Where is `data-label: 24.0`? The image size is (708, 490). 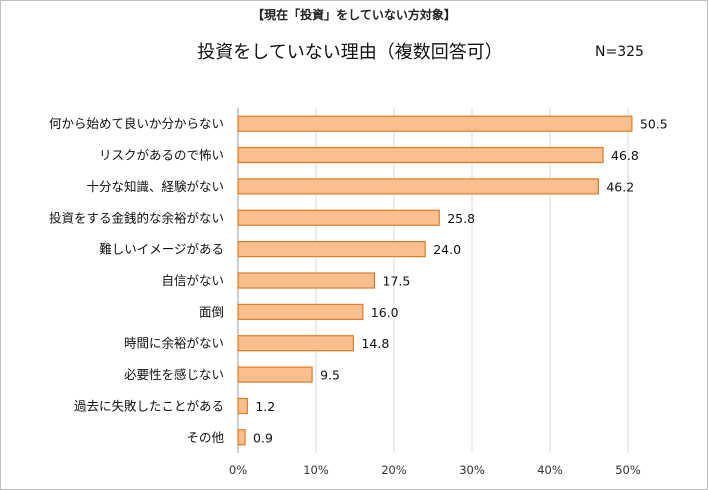 data-label: 24.0 is located at coordinates (447, 249).